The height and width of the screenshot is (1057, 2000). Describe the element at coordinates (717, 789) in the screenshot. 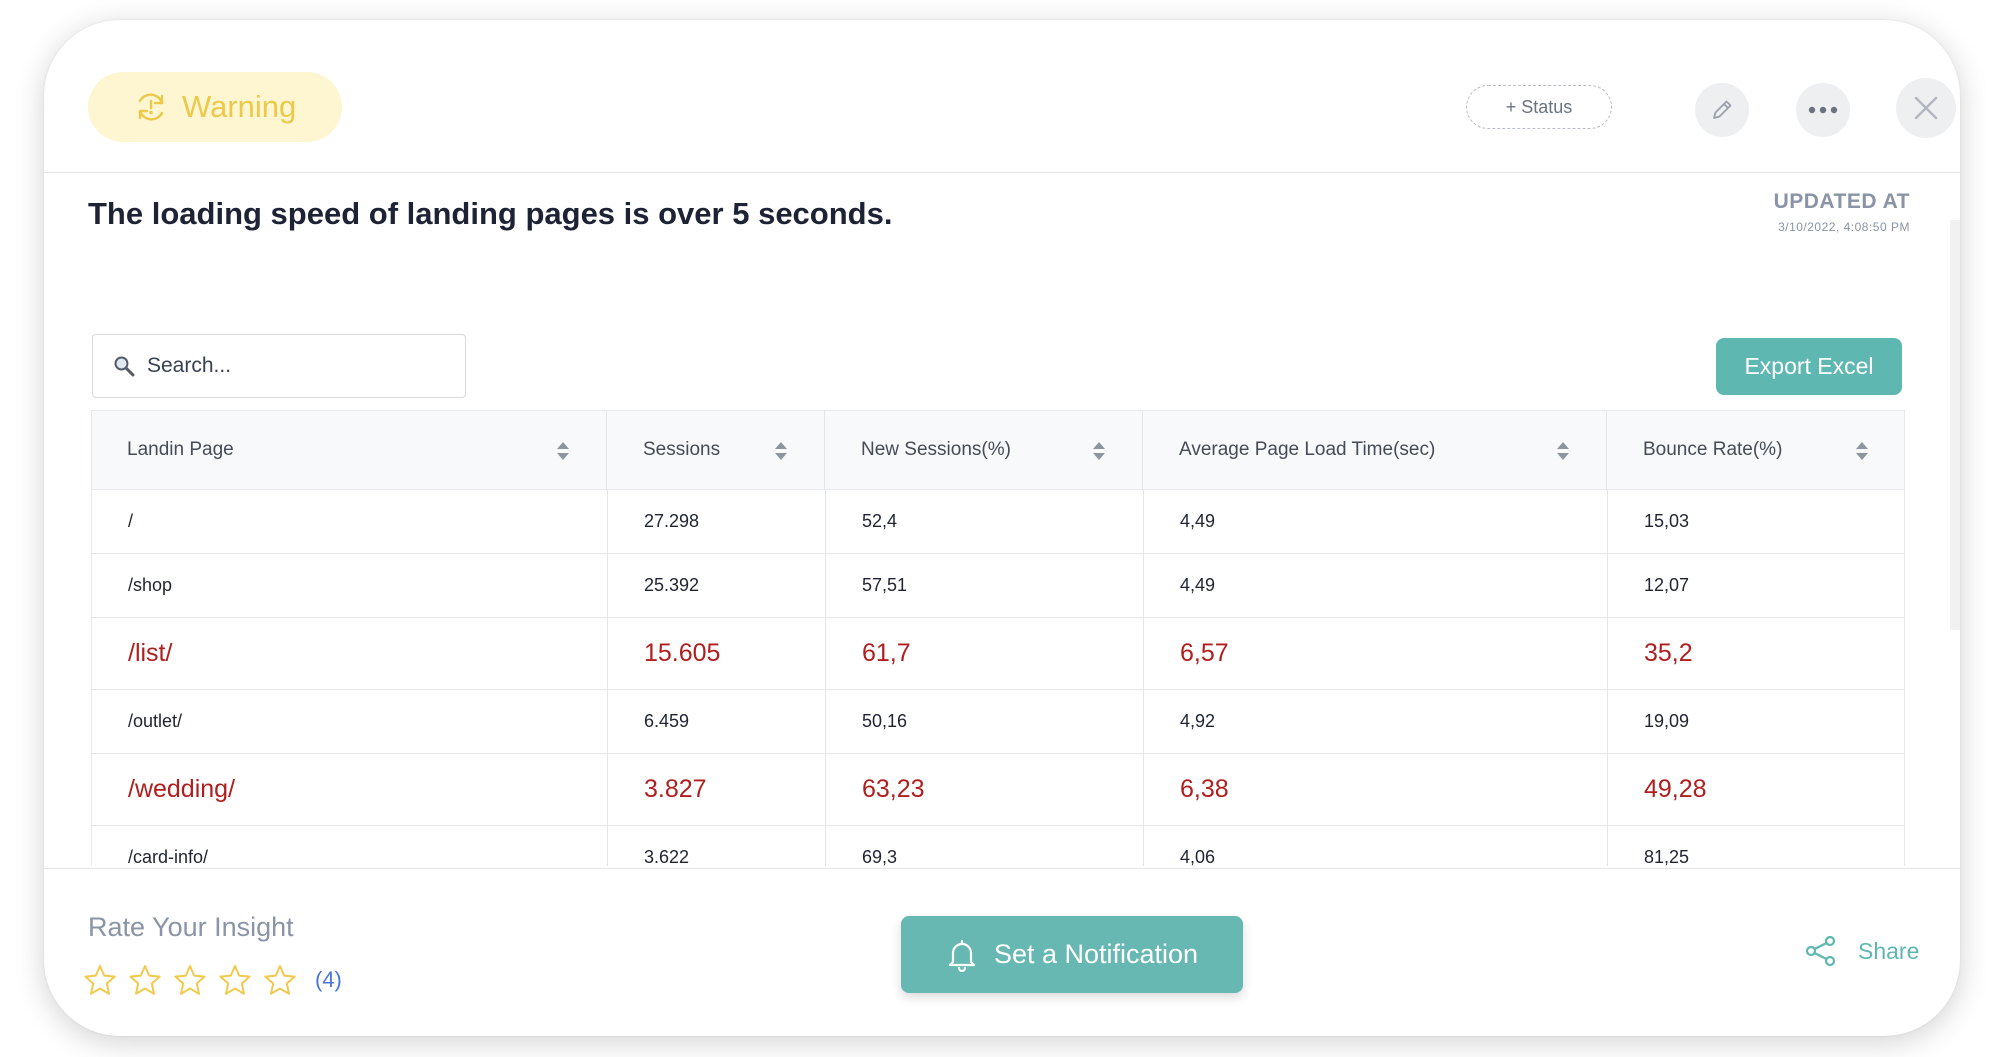

I see `table-cell: 3.827` at that location.